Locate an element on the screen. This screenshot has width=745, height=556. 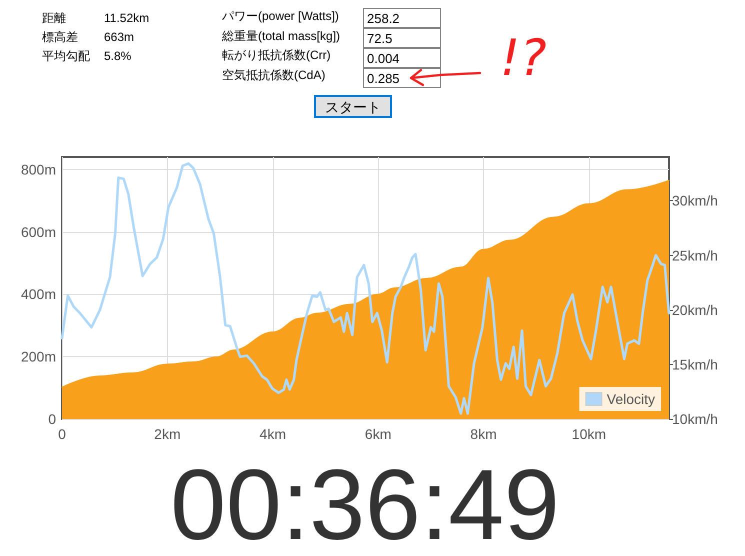
text: 転がり抵抗係数(Crr) is located at coordinates (276, 55).